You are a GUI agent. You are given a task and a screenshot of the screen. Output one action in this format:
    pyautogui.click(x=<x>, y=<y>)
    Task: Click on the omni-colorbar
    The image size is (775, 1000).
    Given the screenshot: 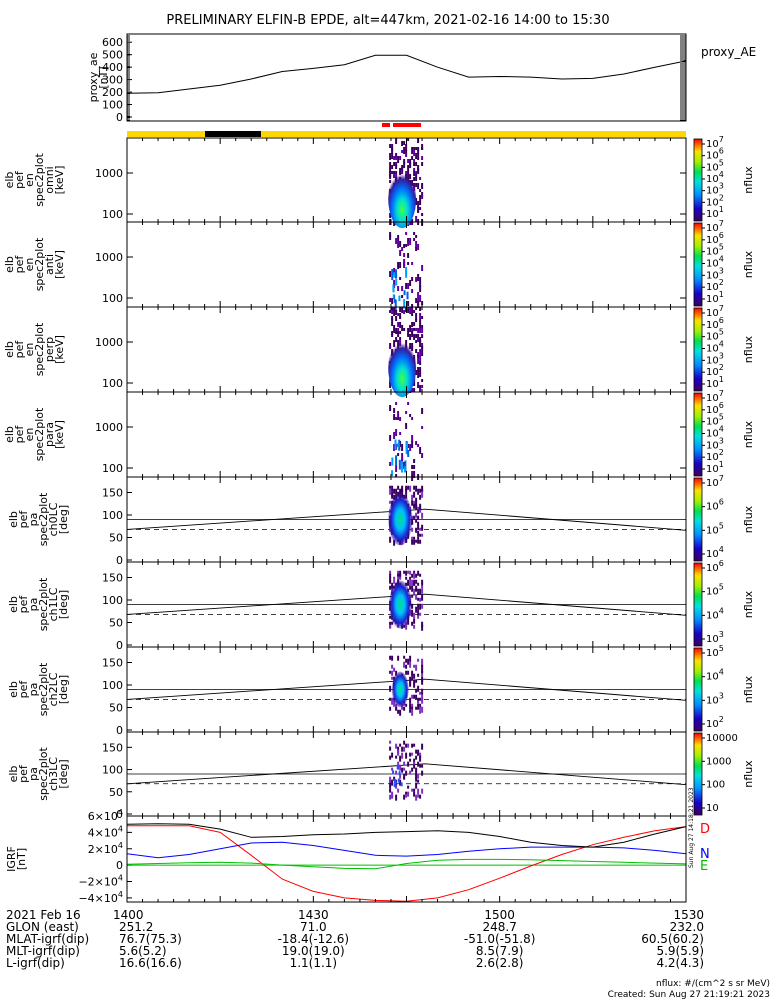 What is the action you would take?
    pyautogui.click(x=698, y=180)
    